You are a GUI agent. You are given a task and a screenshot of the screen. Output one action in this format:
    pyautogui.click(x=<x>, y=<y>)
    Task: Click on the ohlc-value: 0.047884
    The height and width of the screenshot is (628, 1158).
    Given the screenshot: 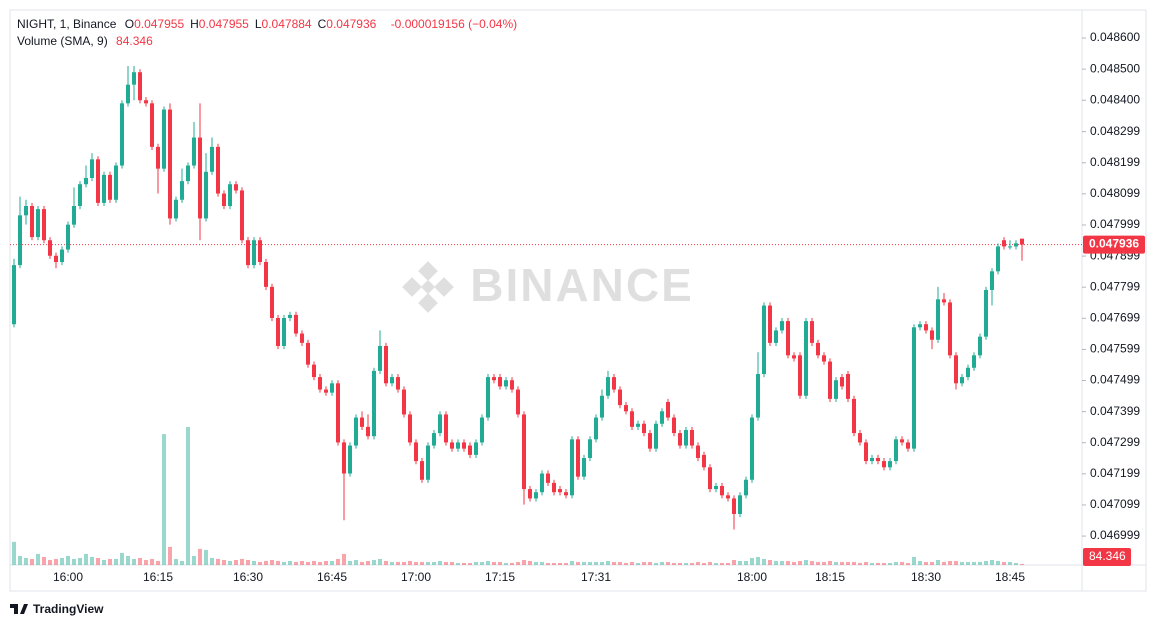 What is the action you would take?
    pyautogui.click(x=286, y=24)
    